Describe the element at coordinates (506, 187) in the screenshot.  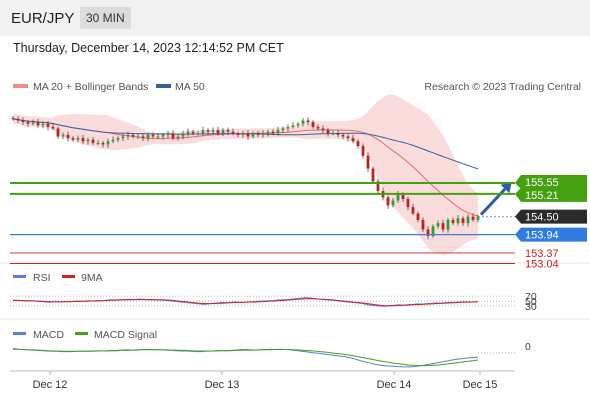
I see `projection-arrow-head` at that location.